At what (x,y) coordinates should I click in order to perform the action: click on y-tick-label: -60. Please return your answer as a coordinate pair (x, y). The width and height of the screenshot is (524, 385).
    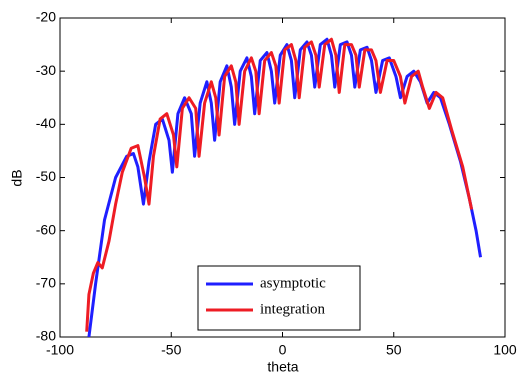
    Looking at the image, I should click on (46, 229).